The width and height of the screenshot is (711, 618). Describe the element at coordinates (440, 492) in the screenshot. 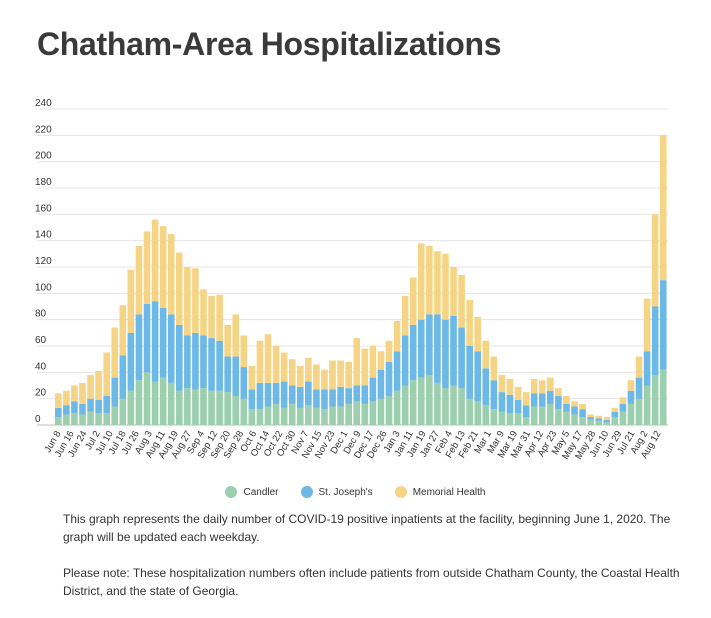

I see `legend-item-memorial-health: Memorial Health` at that location.